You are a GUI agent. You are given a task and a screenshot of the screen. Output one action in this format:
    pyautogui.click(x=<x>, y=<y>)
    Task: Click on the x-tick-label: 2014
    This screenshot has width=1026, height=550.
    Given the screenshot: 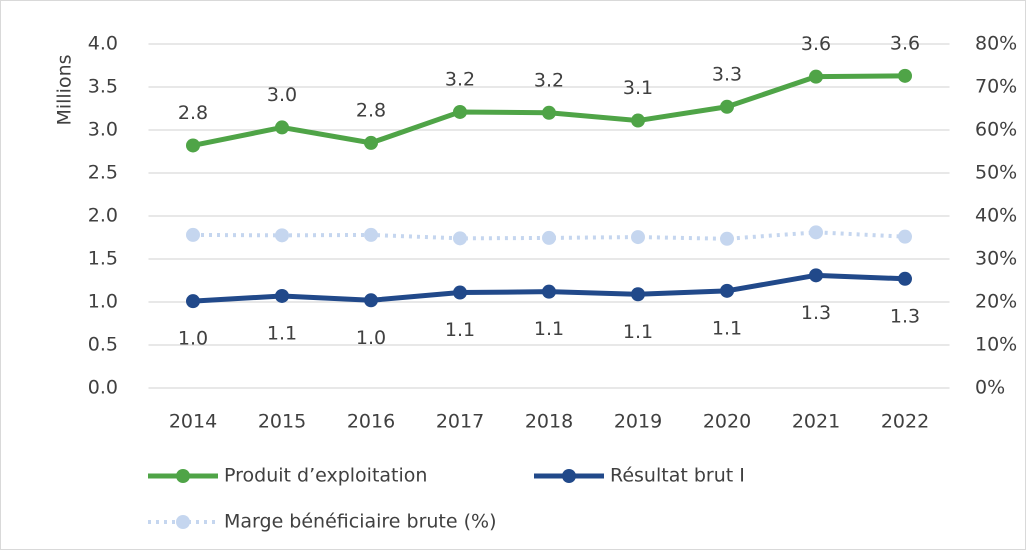 What is the action you would take?
    pyautogui.click(x=193, y=422)
    